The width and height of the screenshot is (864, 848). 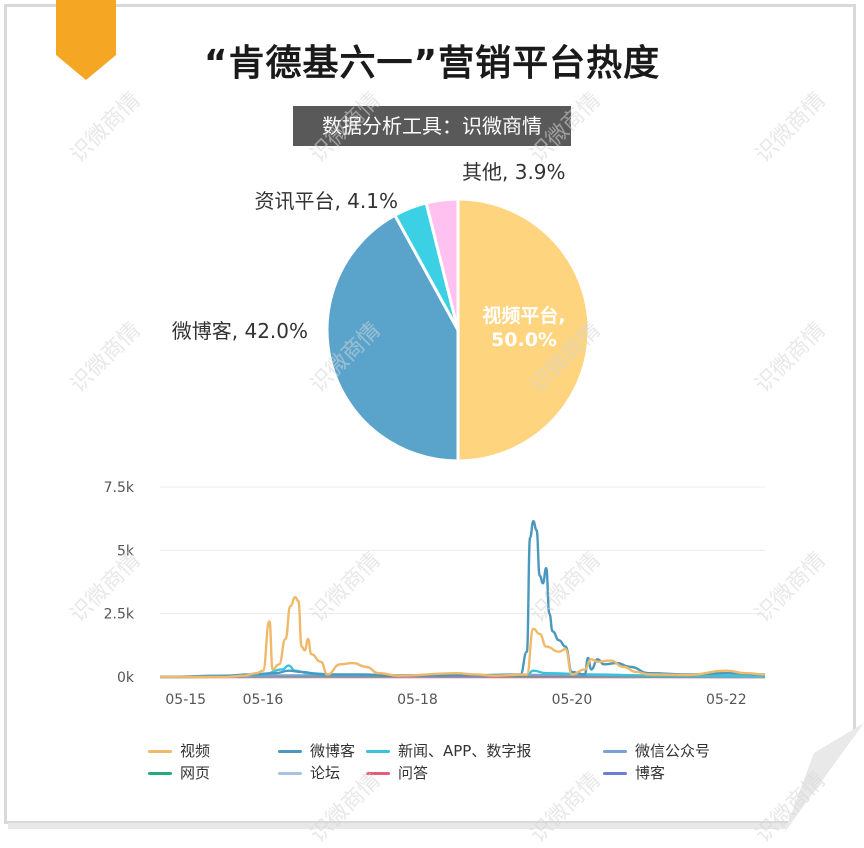 I want to click on legend-item: 论坛, so click(x=309, y=773).